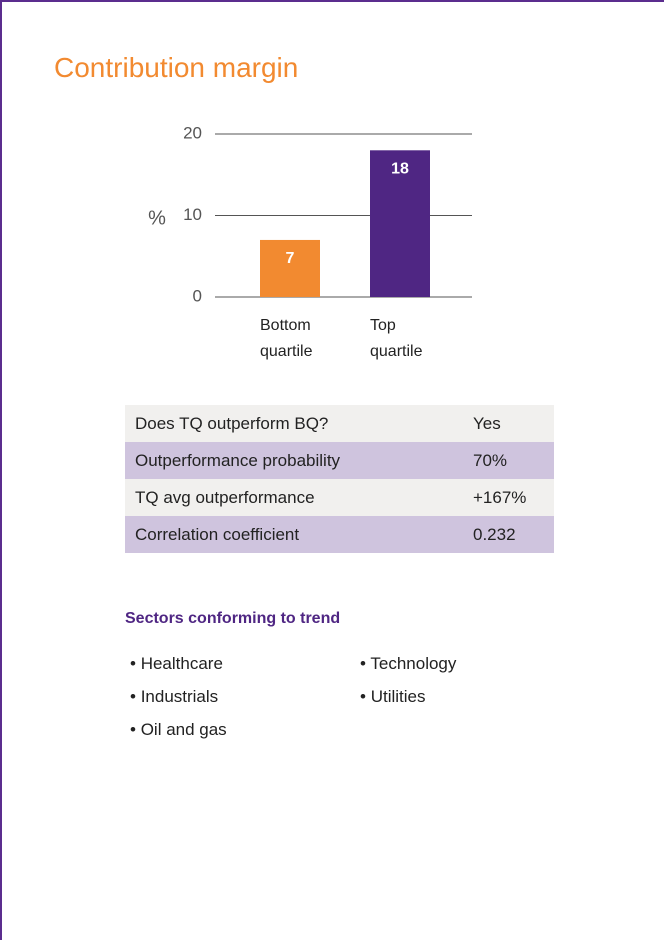  What do you see at coordinates (197, 295) in the screenshot?
I see `y-tick-label: 0` at bounding box center [197, 295].